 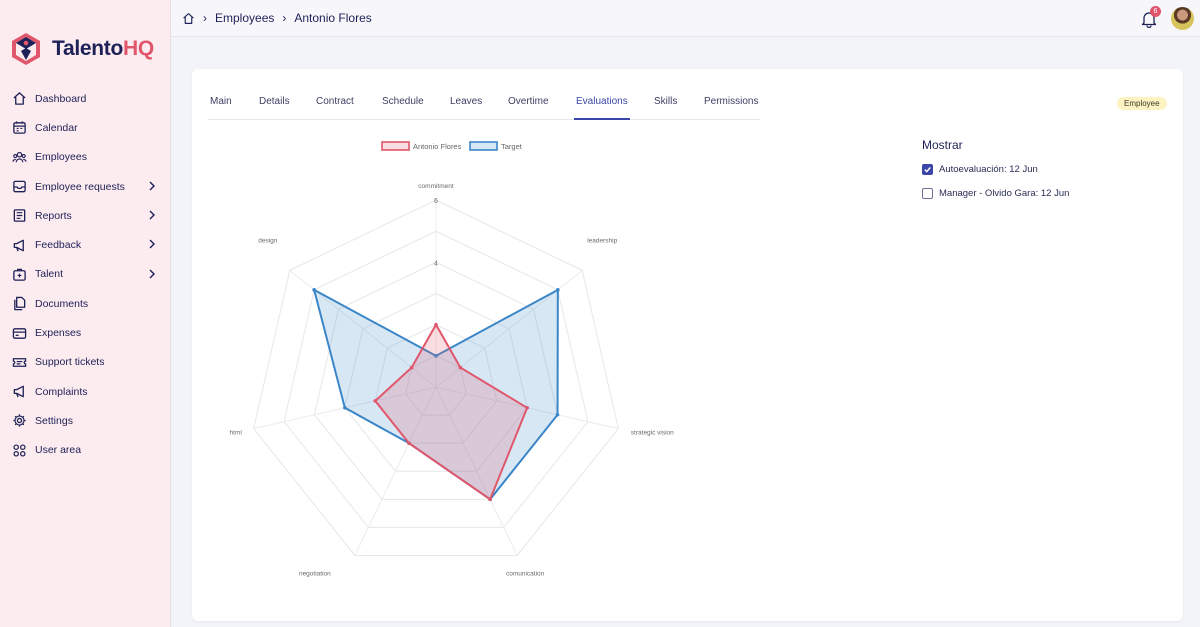 What do you see at coordinates (62, 303) in the screenshot?
I see `sidebar-item-label: Documents` at bounding box center [62, 303].